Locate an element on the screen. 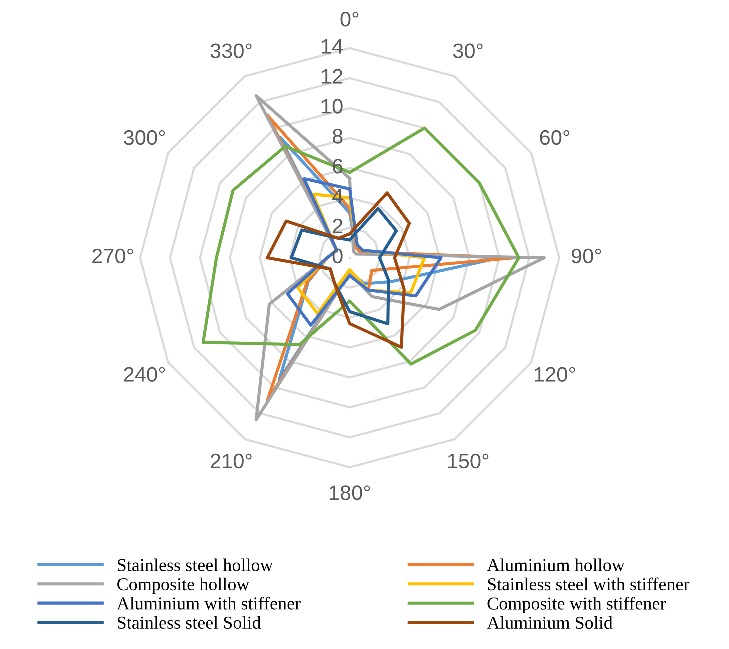 The width and height of the screenshot is (729, 649). legend-label: Aluminium hollow is located at coordinates (556, 565).